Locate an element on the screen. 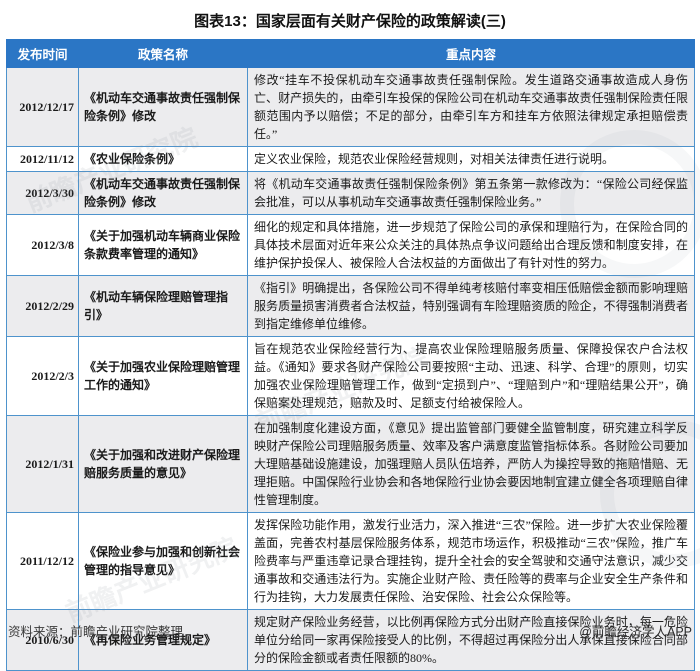 The height and width of the screenshot is (671, 700). cell-policy: 《关于加强农业保险理赔管理工作的通知》 is located at coordinates (163, 376).